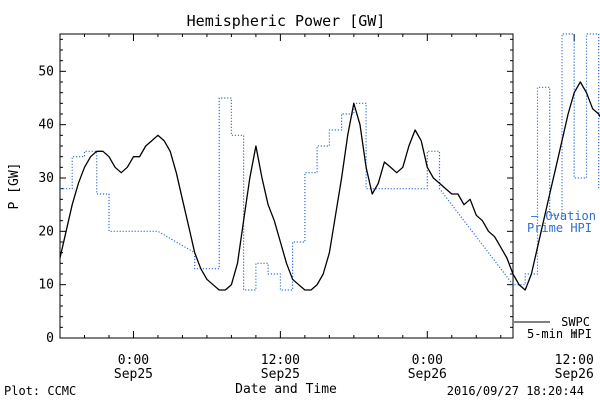 The height and width of the screenshot is (400, 600). What do you see at coordinates (575, 322) in the screenshot?
I see `legend-swpc-line1: SWPC` at bounding box center [575, 322].